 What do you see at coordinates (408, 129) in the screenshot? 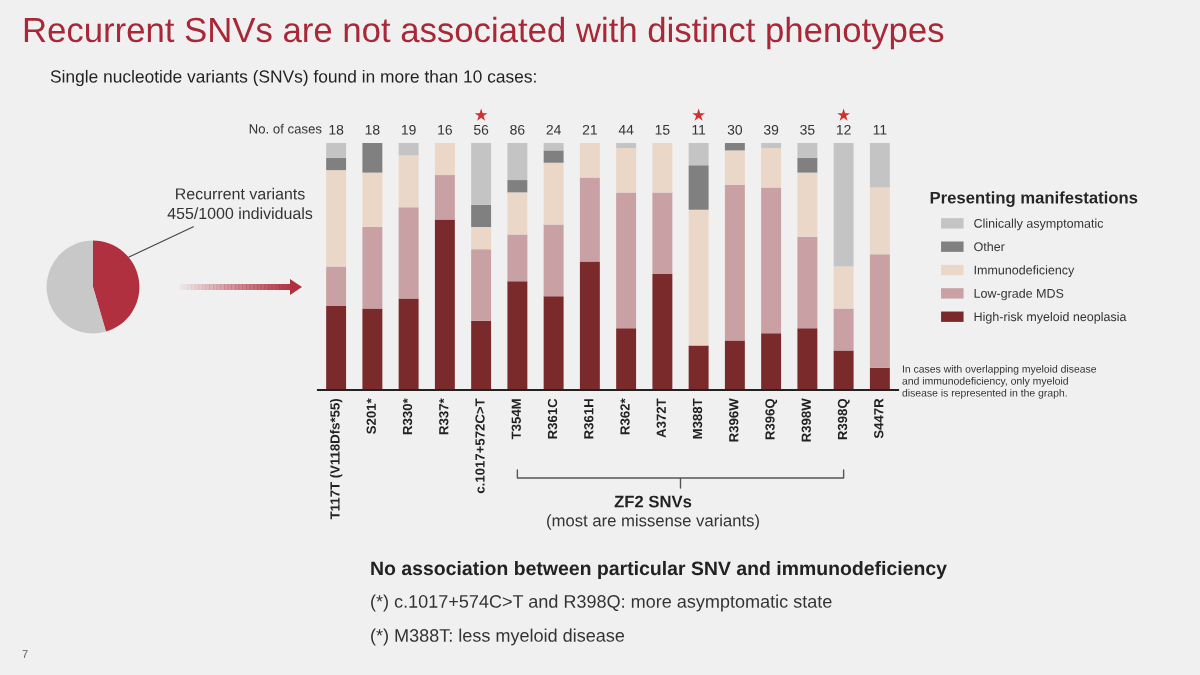
I see `text: 19` at bounding box center [408, 129].